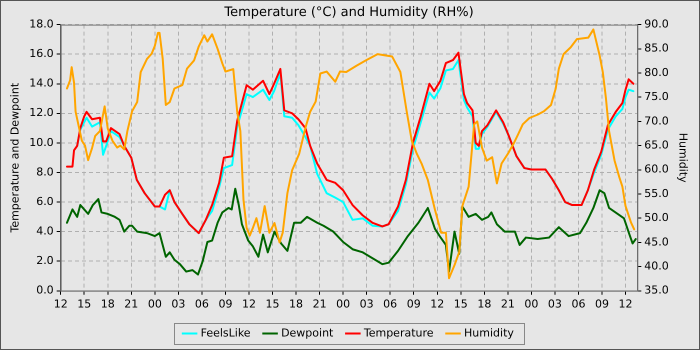 The width and height of the screenshot is (700, 350). I want to click on y2-tick-label: 40.0, so click(656, 265).